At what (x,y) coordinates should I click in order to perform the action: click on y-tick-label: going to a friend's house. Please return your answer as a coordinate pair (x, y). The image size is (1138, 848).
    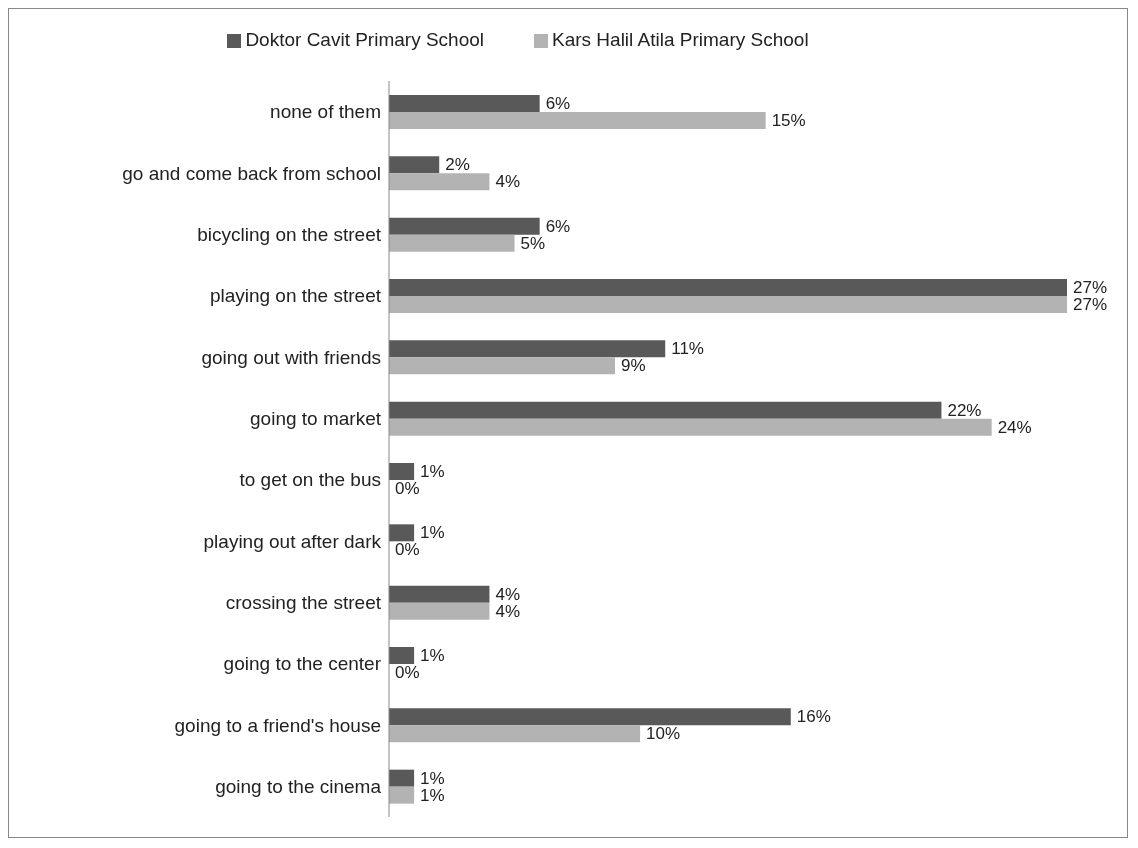
    Looking at the image, I should click on (277, 725).